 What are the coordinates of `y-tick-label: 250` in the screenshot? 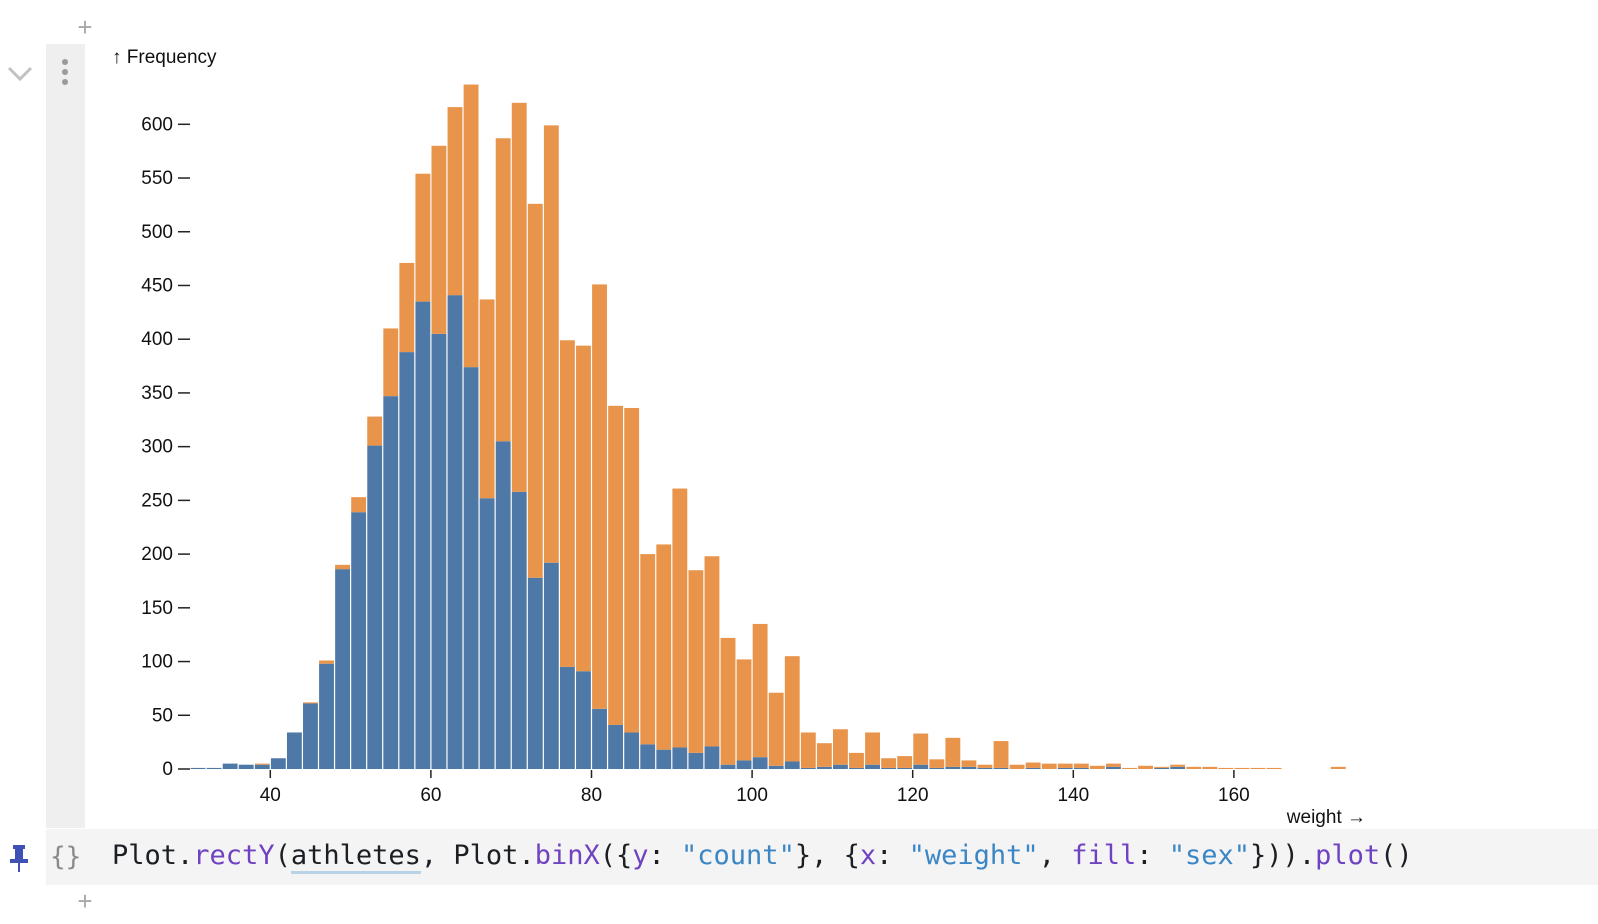 It's located at (157, 500).